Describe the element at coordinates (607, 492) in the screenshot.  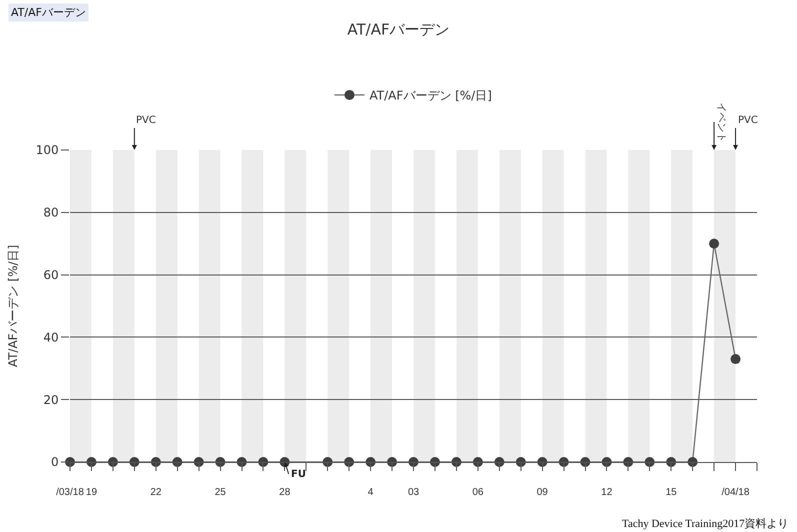
I see `x-tick-label: 12` at that location.